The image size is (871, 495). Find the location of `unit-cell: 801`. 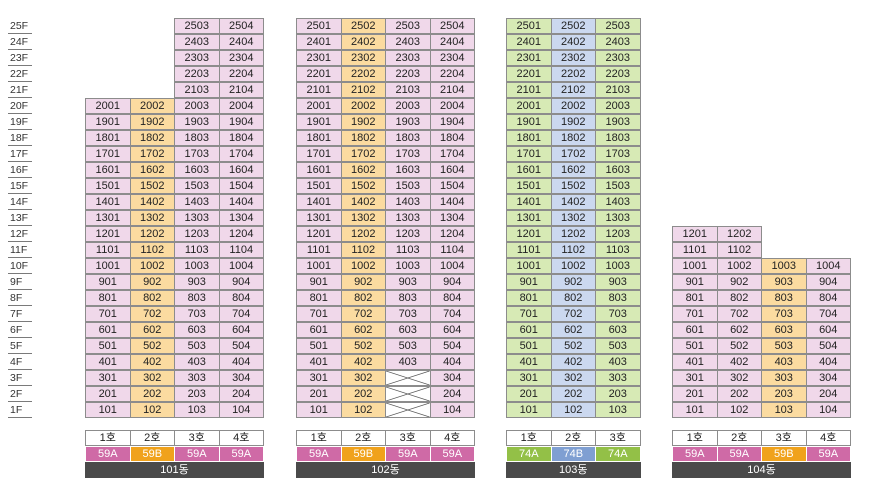

unit-cell: 801 is located at coordinates (108, 298).